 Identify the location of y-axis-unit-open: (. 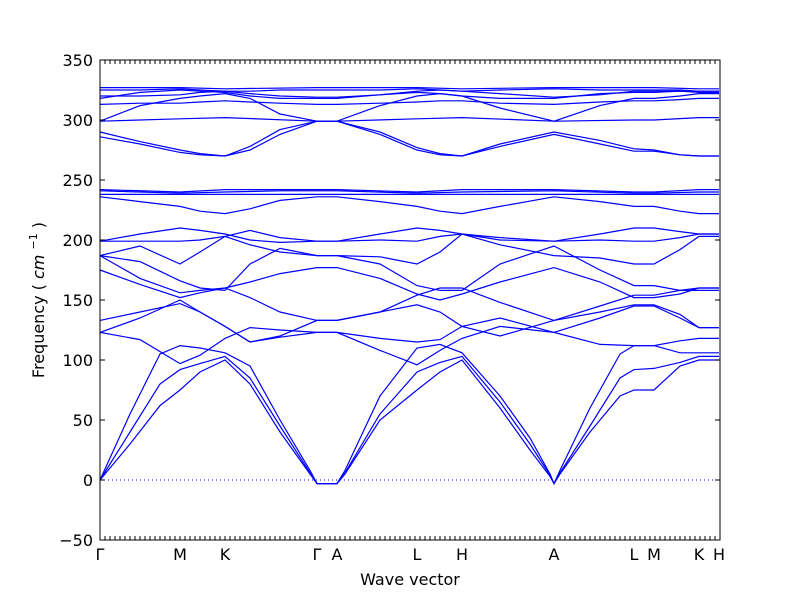
(38, 287).